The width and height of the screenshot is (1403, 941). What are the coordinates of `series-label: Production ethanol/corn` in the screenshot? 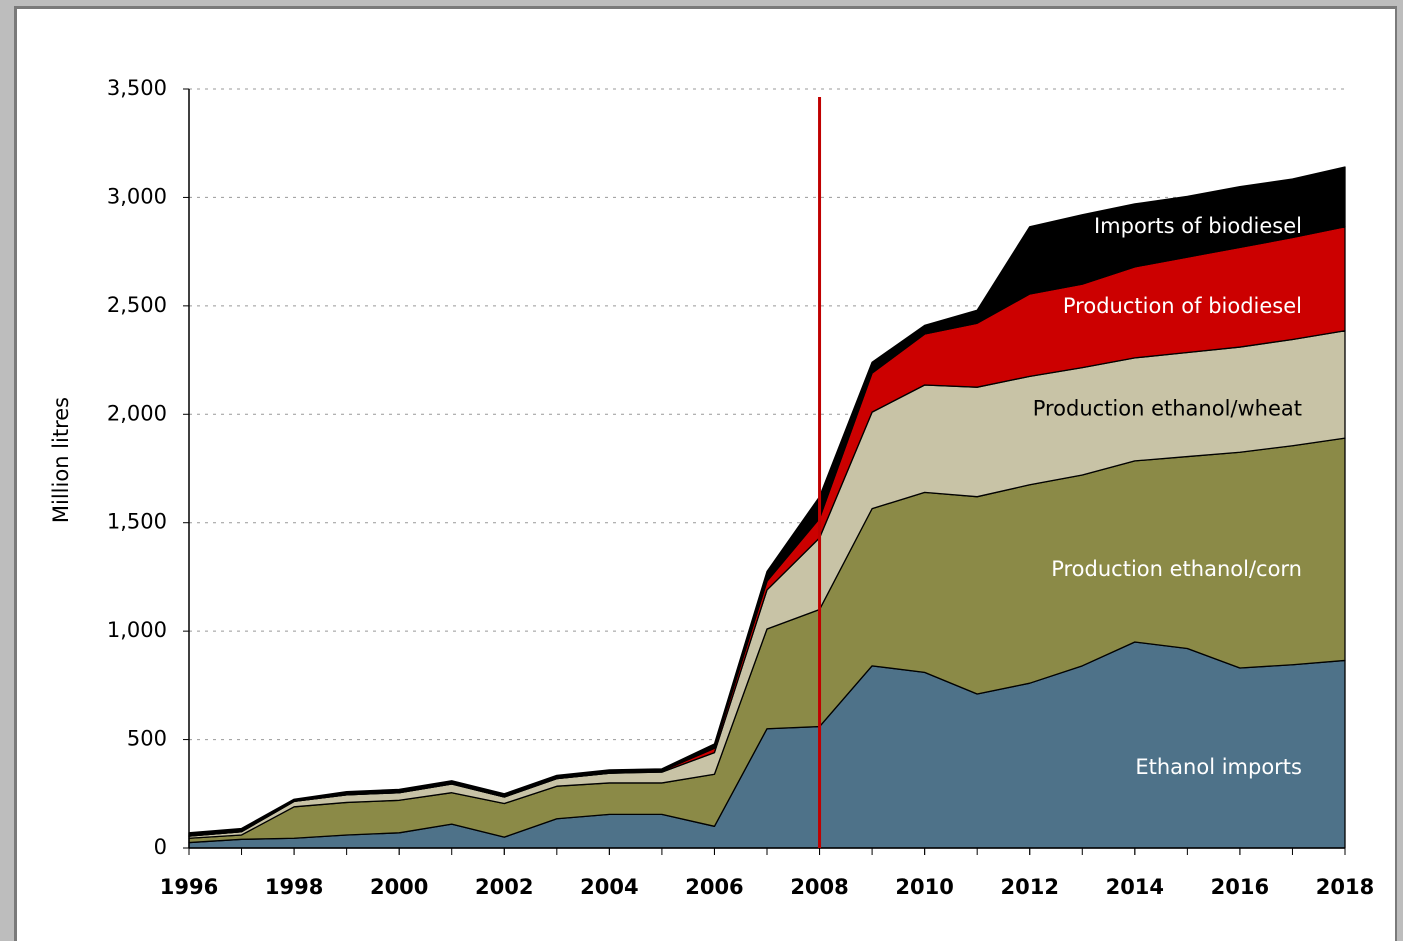 It's located at (1176, 569).